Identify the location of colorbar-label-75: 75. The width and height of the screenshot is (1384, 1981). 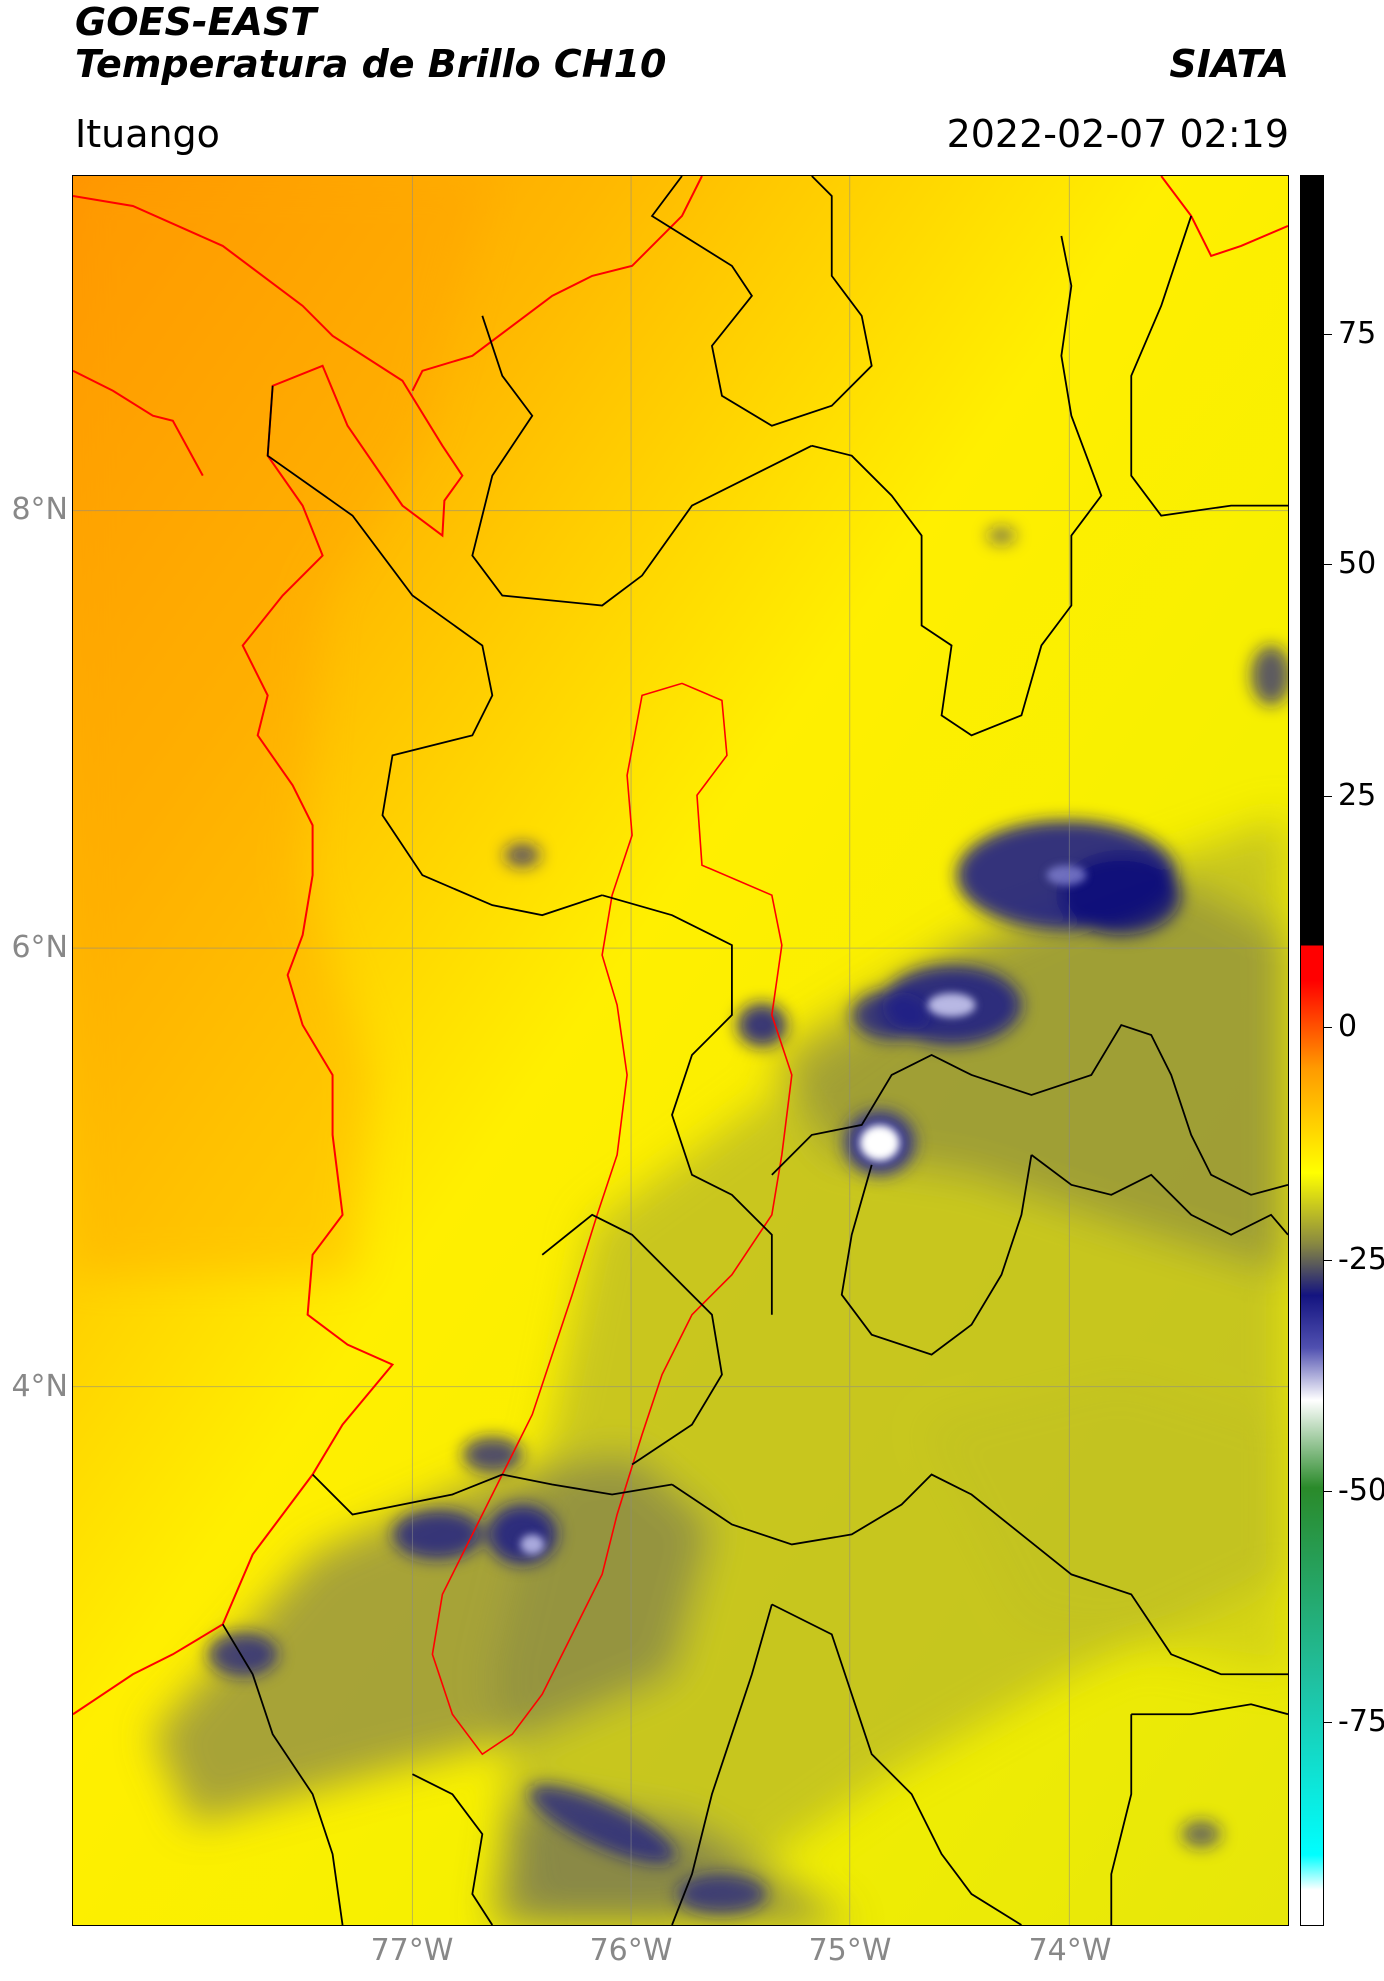
(1357, 333).